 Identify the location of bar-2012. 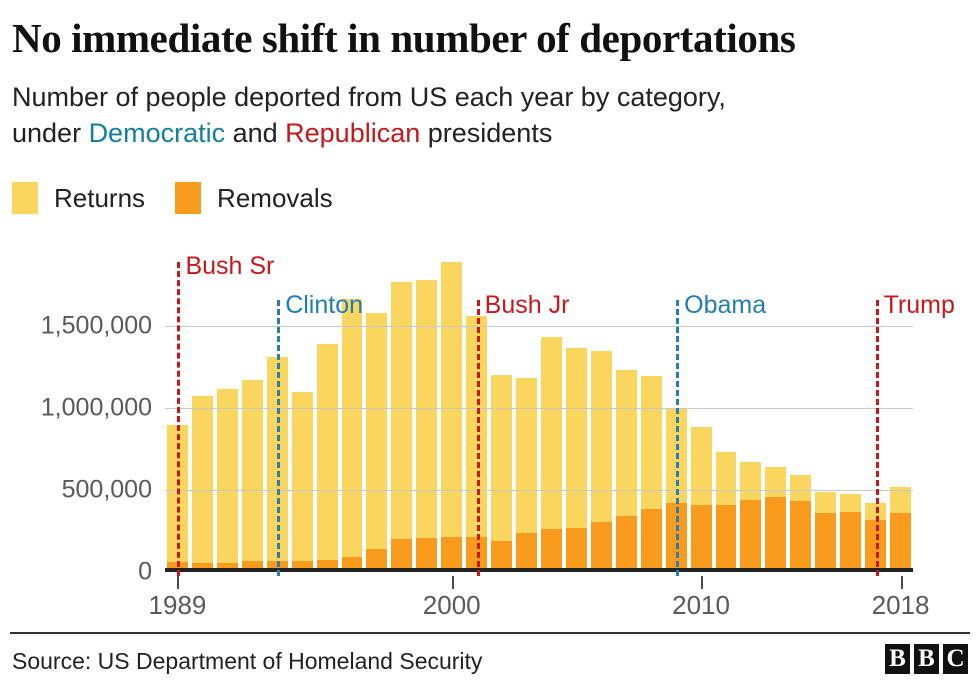
(751, 515).